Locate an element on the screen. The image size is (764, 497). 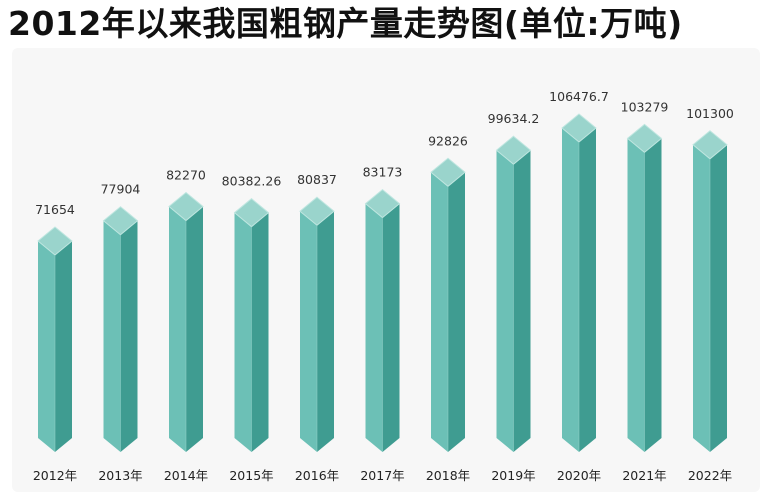
year-label: 2015年 is located at coordinates (251, 475).